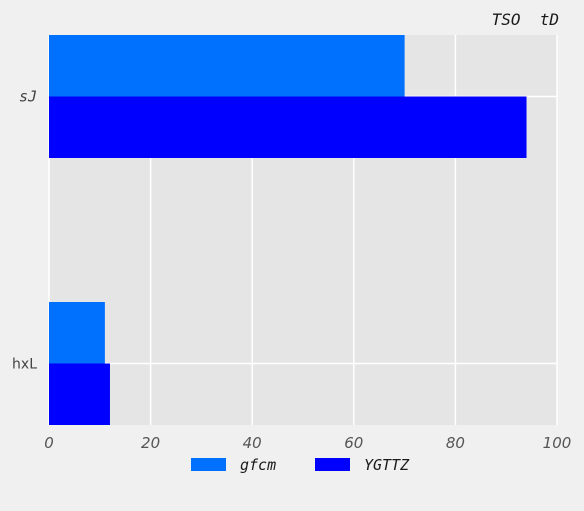 This screenshot has height=511, width=584. Describe the element at coordinates (332, 464) in the screenshot. I see `legend-swatch-YGTTZ` at that location.